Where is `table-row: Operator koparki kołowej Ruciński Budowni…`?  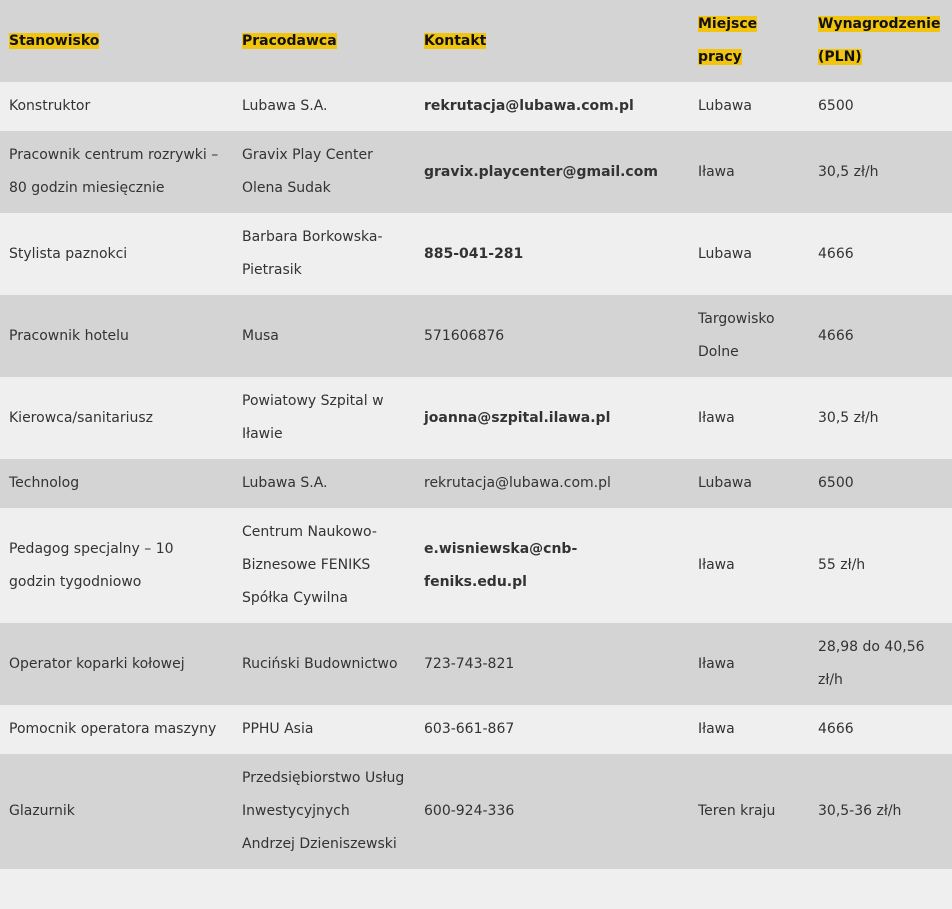
table-row: Operator koparki kołowej Ruciński Budowni… is located at coordinates (476, 664).